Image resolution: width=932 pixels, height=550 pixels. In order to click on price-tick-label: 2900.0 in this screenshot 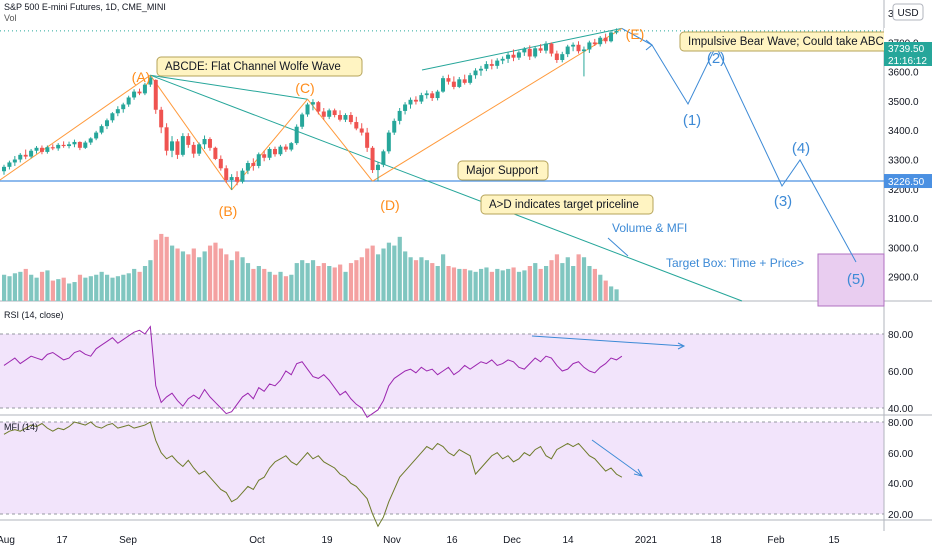, I will do `click(903, 278)`.